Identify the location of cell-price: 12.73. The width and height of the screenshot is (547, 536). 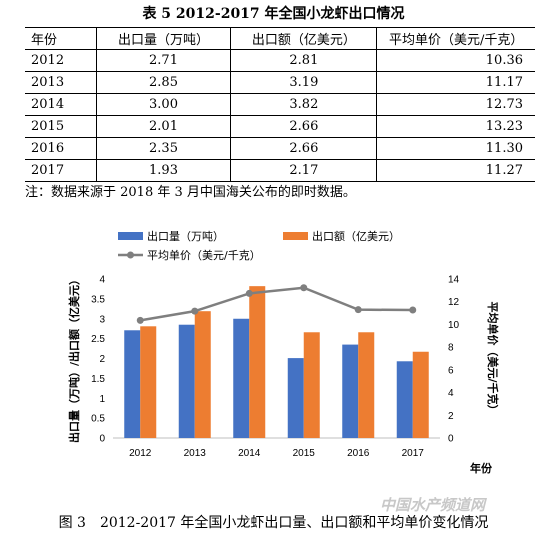
(455, 104).